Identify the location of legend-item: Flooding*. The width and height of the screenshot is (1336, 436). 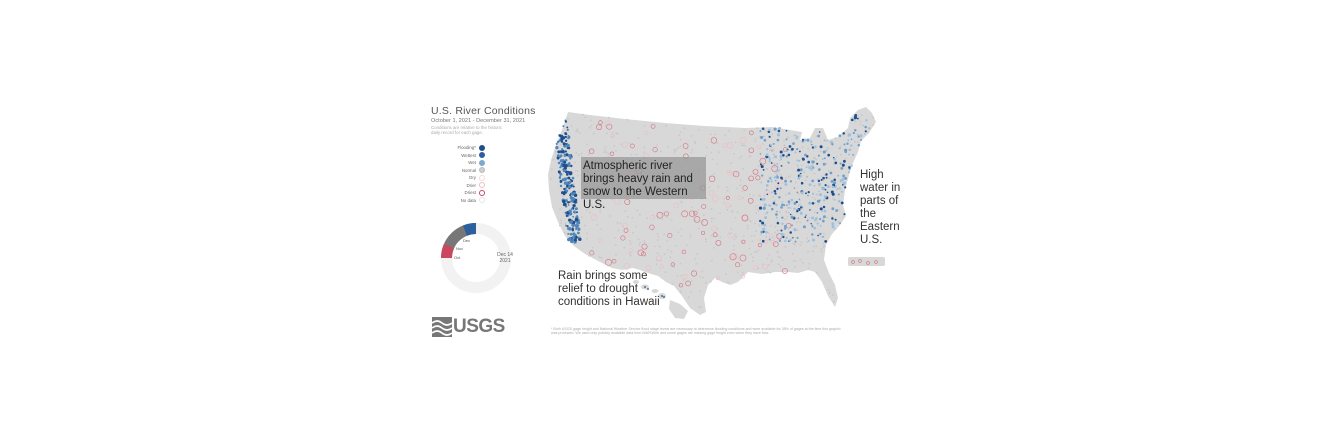
(452, 148).